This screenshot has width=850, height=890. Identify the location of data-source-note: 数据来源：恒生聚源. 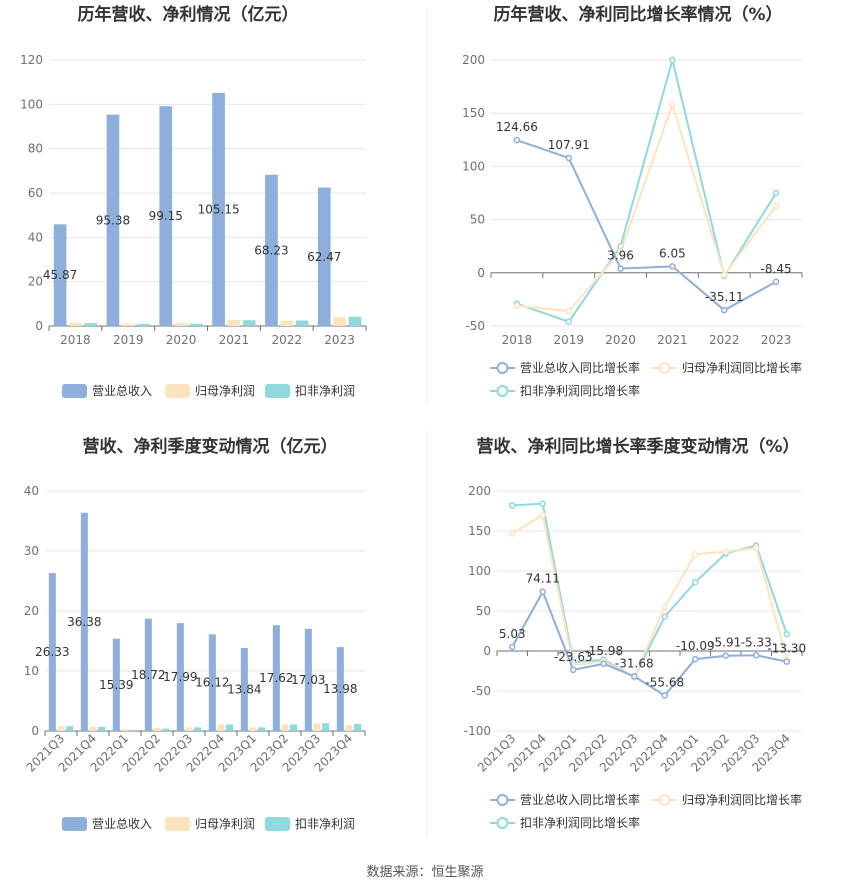
(424, 872).